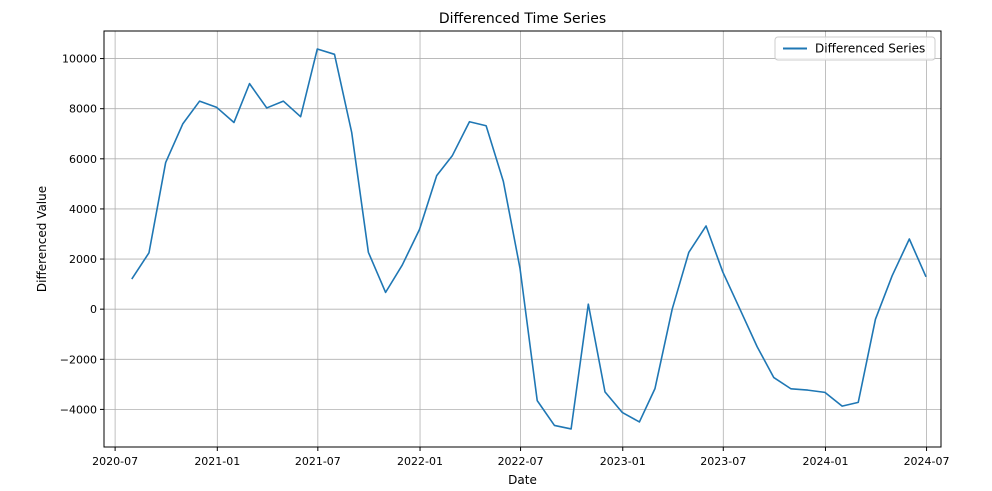 The image size is (992, 491). Describe the element at coordinates (522, 480) in the screenshot. I see `x-axis-label: Date` at that location.